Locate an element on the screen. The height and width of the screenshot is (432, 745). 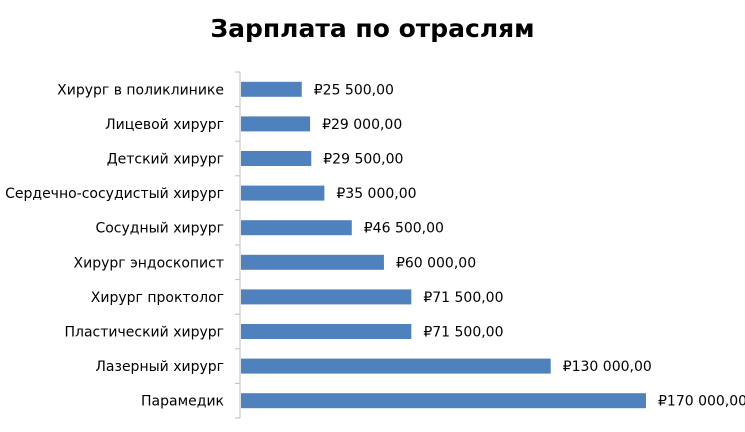
chart-title: Зарплата по отраслям is located at coordinates (372, 28).